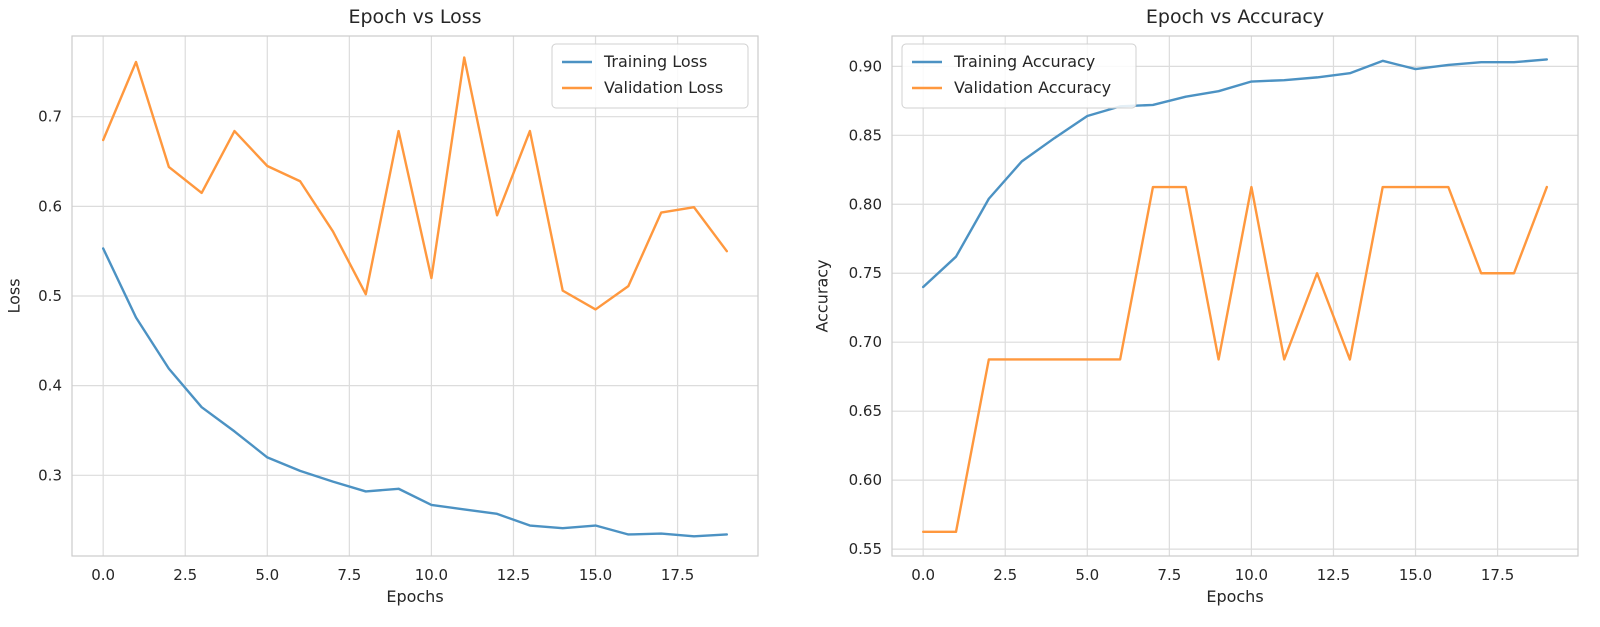  I want to click on y-tick-label: 0.4, so click(50, 386).